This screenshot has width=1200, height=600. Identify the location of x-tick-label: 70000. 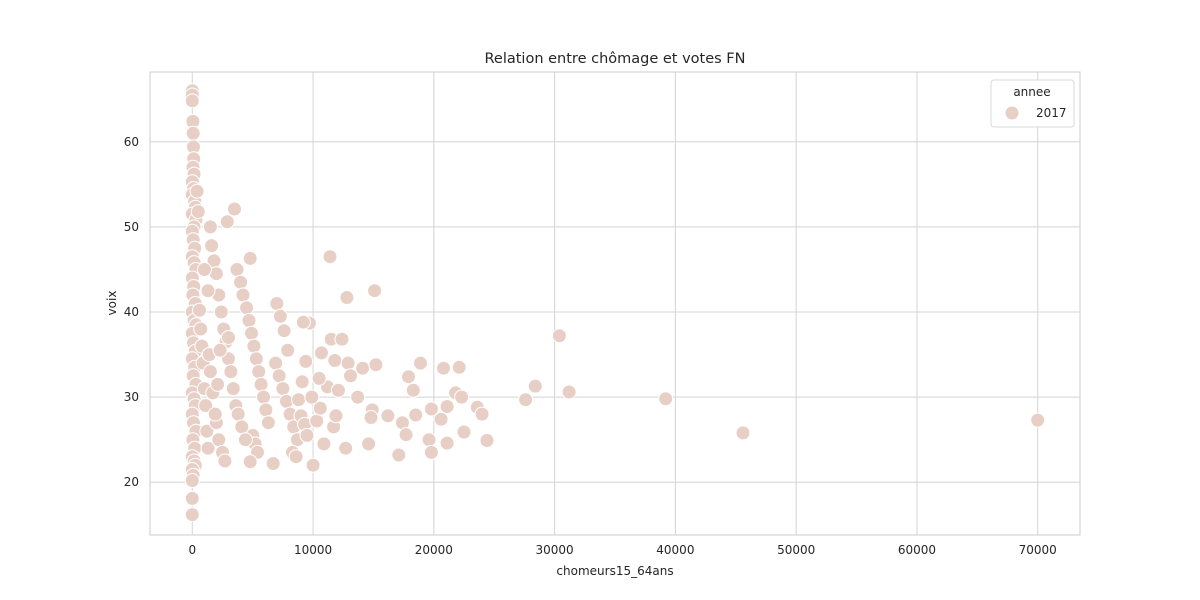
(1038, 550).